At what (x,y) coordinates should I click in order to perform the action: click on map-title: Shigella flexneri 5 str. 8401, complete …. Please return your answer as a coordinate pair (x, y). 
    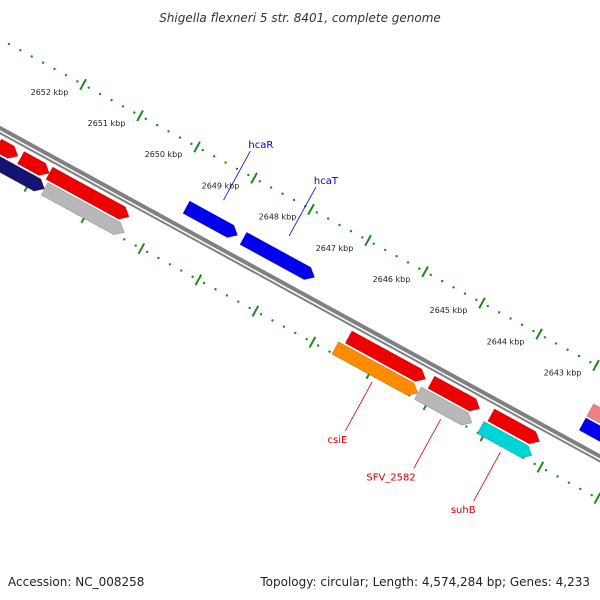
    Looking at the image, I should click on (300, 18).